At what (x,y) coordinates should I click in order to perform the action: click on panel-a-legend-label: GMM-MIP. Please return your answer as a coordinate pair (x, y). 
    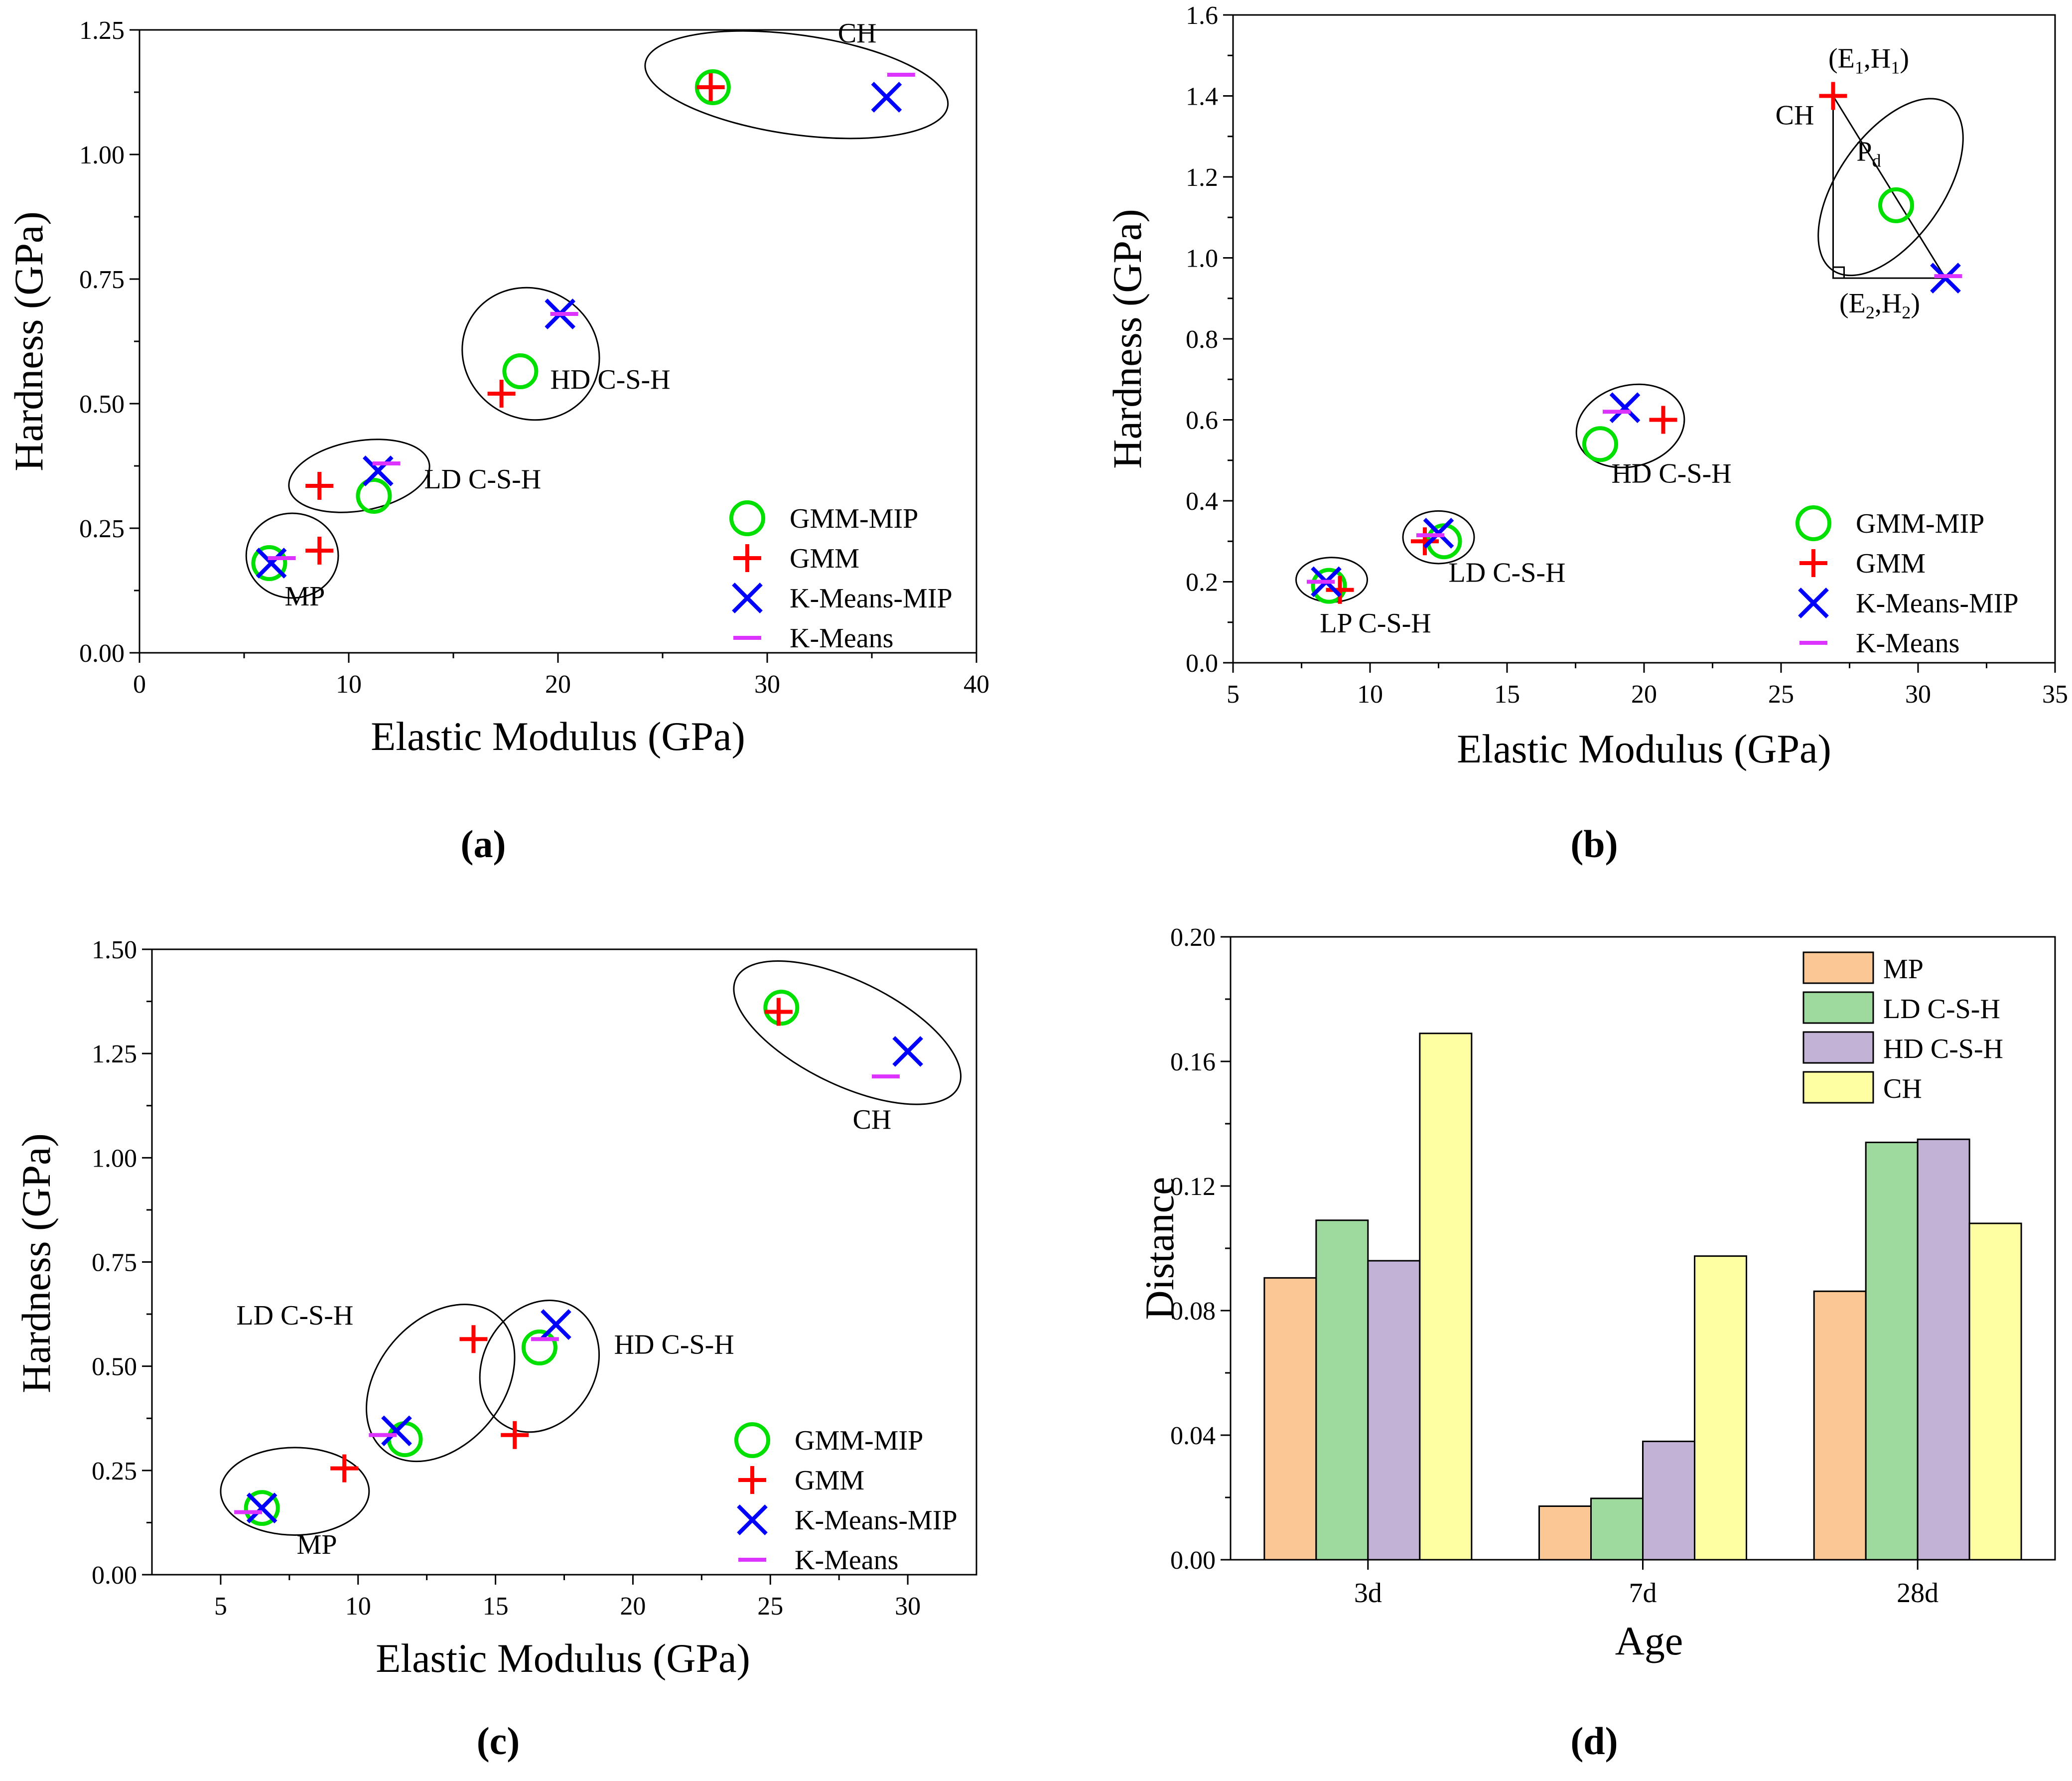
    Looking at the image, I should click on (854, 518).